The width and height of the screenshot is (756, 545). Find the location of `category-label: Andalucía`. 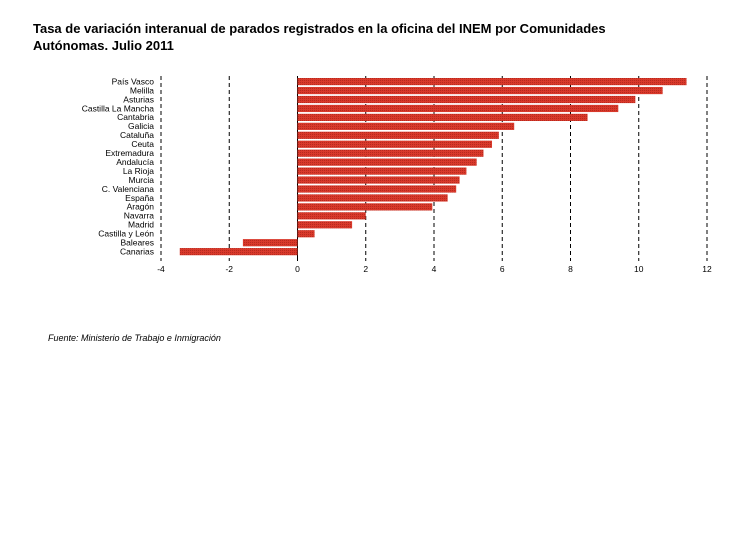

category-label: Andalucía is located at coordinates (135, 162).